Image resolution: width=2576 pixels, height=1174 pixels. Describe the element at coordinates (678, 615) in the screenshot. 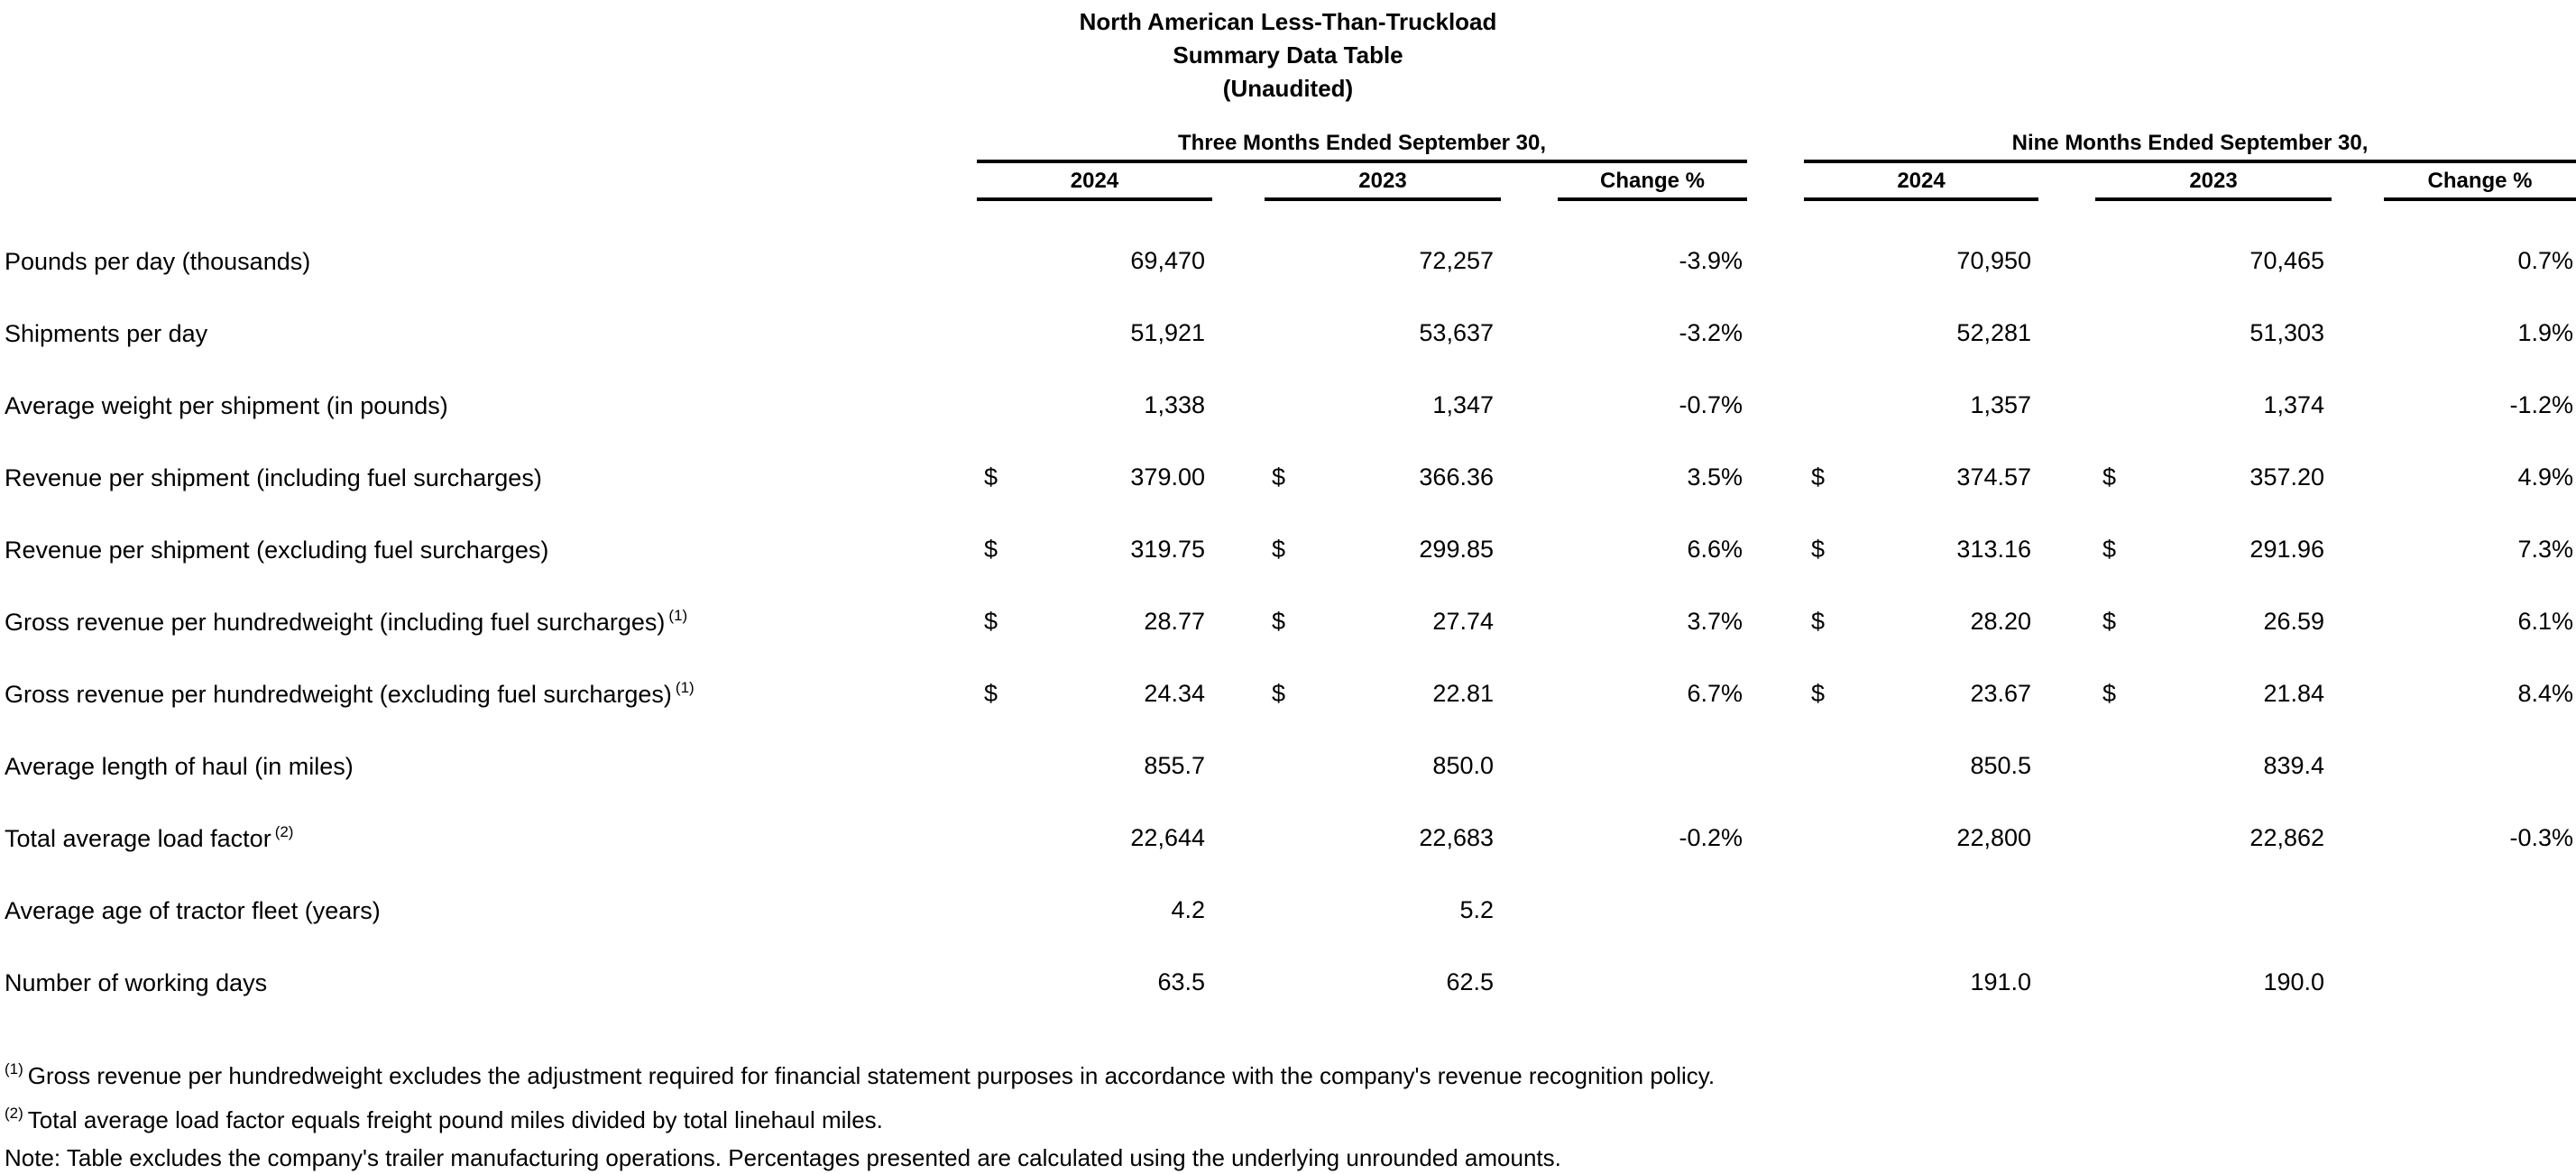

I see `footnote-ref: (1)` at that location.